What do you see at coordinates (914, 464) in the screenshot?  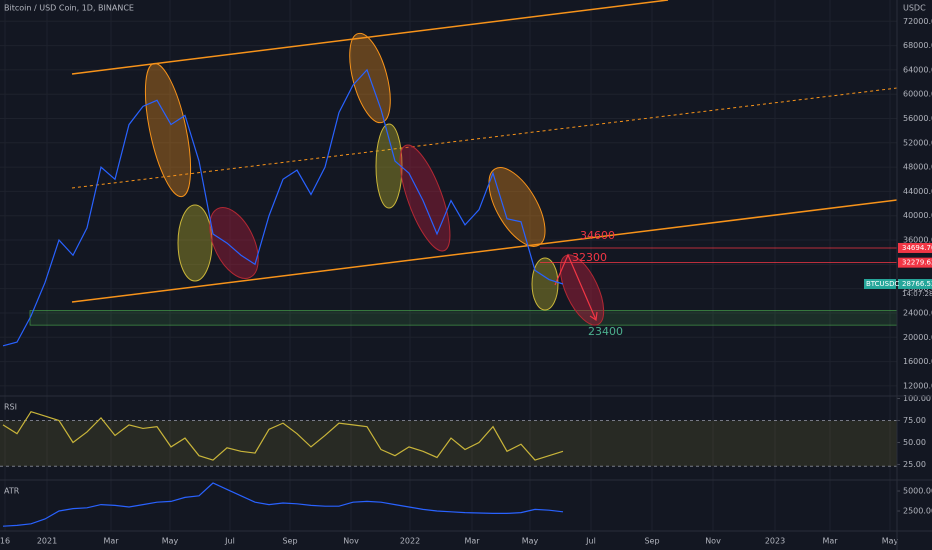 I see `y-tick-label: 25.00` at bounding box center [914, 464].